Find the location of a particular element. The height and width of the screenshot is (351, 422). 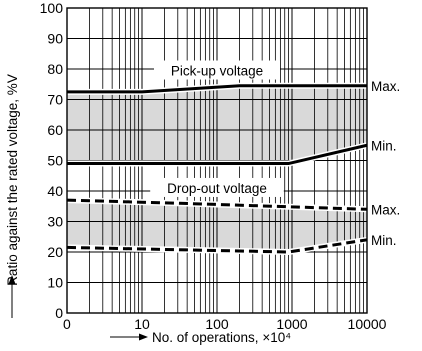

x-tick-label: 10 is located at coordinates (142, 324).